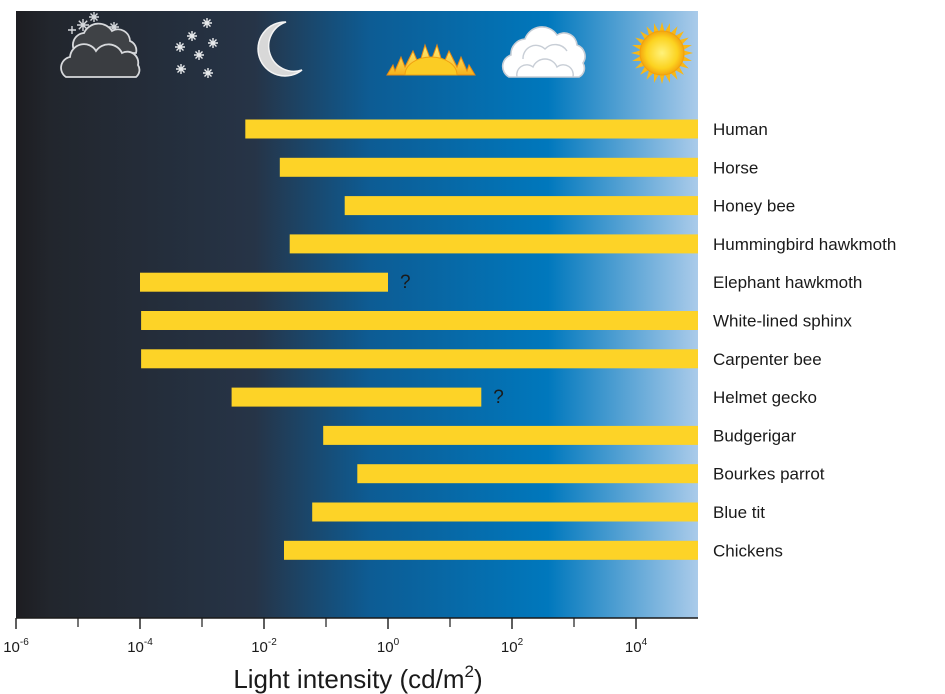 The height and width of the screenshot is (694, 945). Describe the element at coordinates (748, 550) in the screenshot. I see `label-chickens: Chickens` at that location.